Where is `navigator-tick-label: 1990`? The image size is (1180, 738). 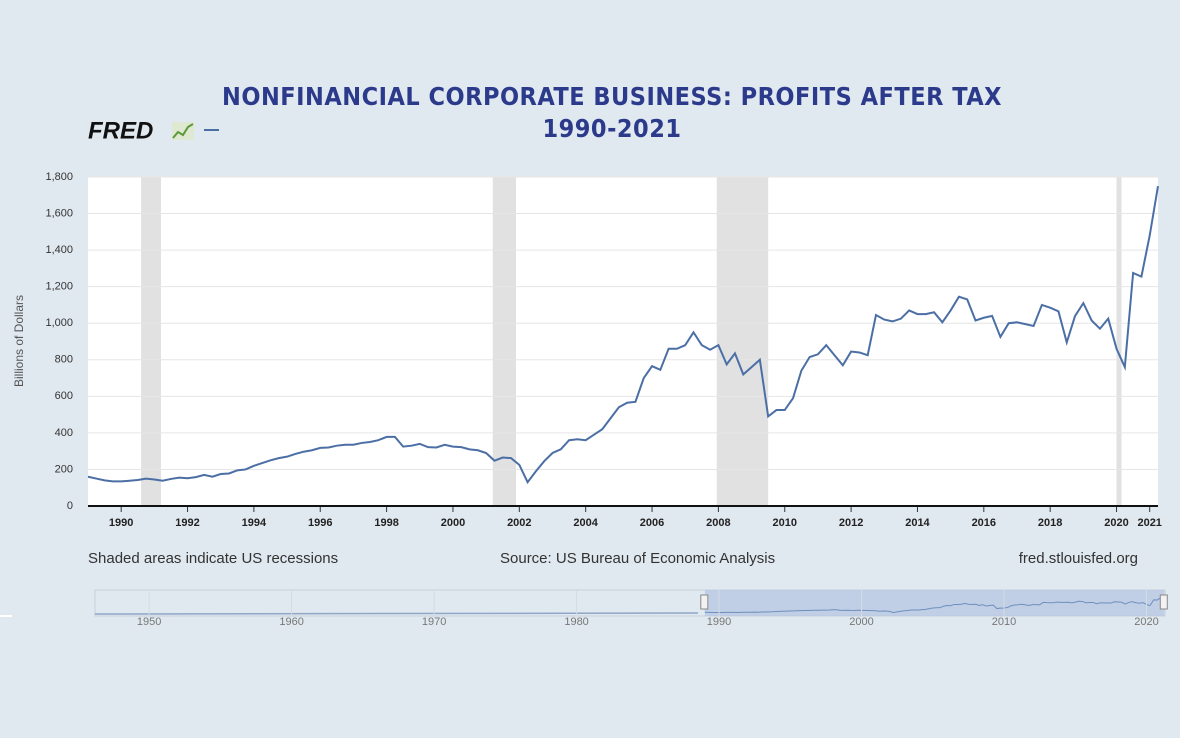 navigator-tick-label: 1990 is located at coordinates (719, 622).